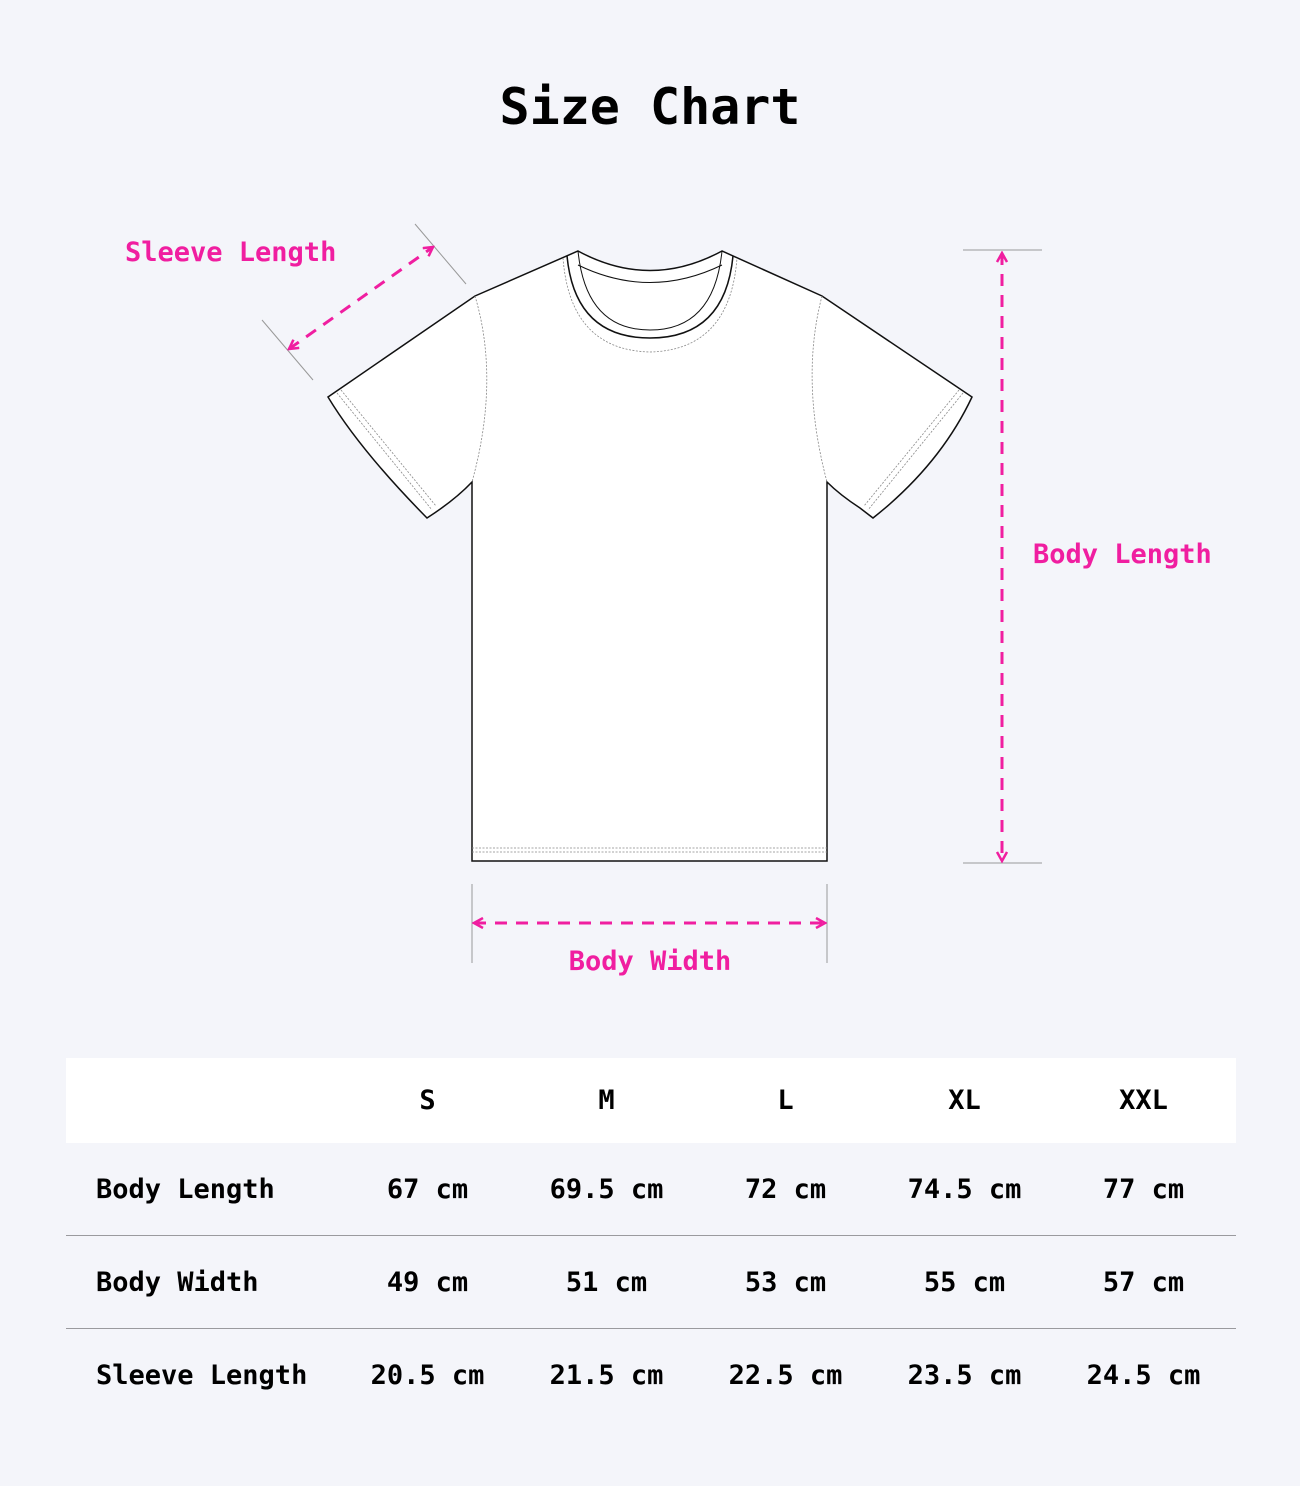 The image size is (1300, 1486). What do you see at coordinates (1143, 1189) in the screenshot?
I see `table-cell: 77 cm` at bounding box center [1143, 1189].